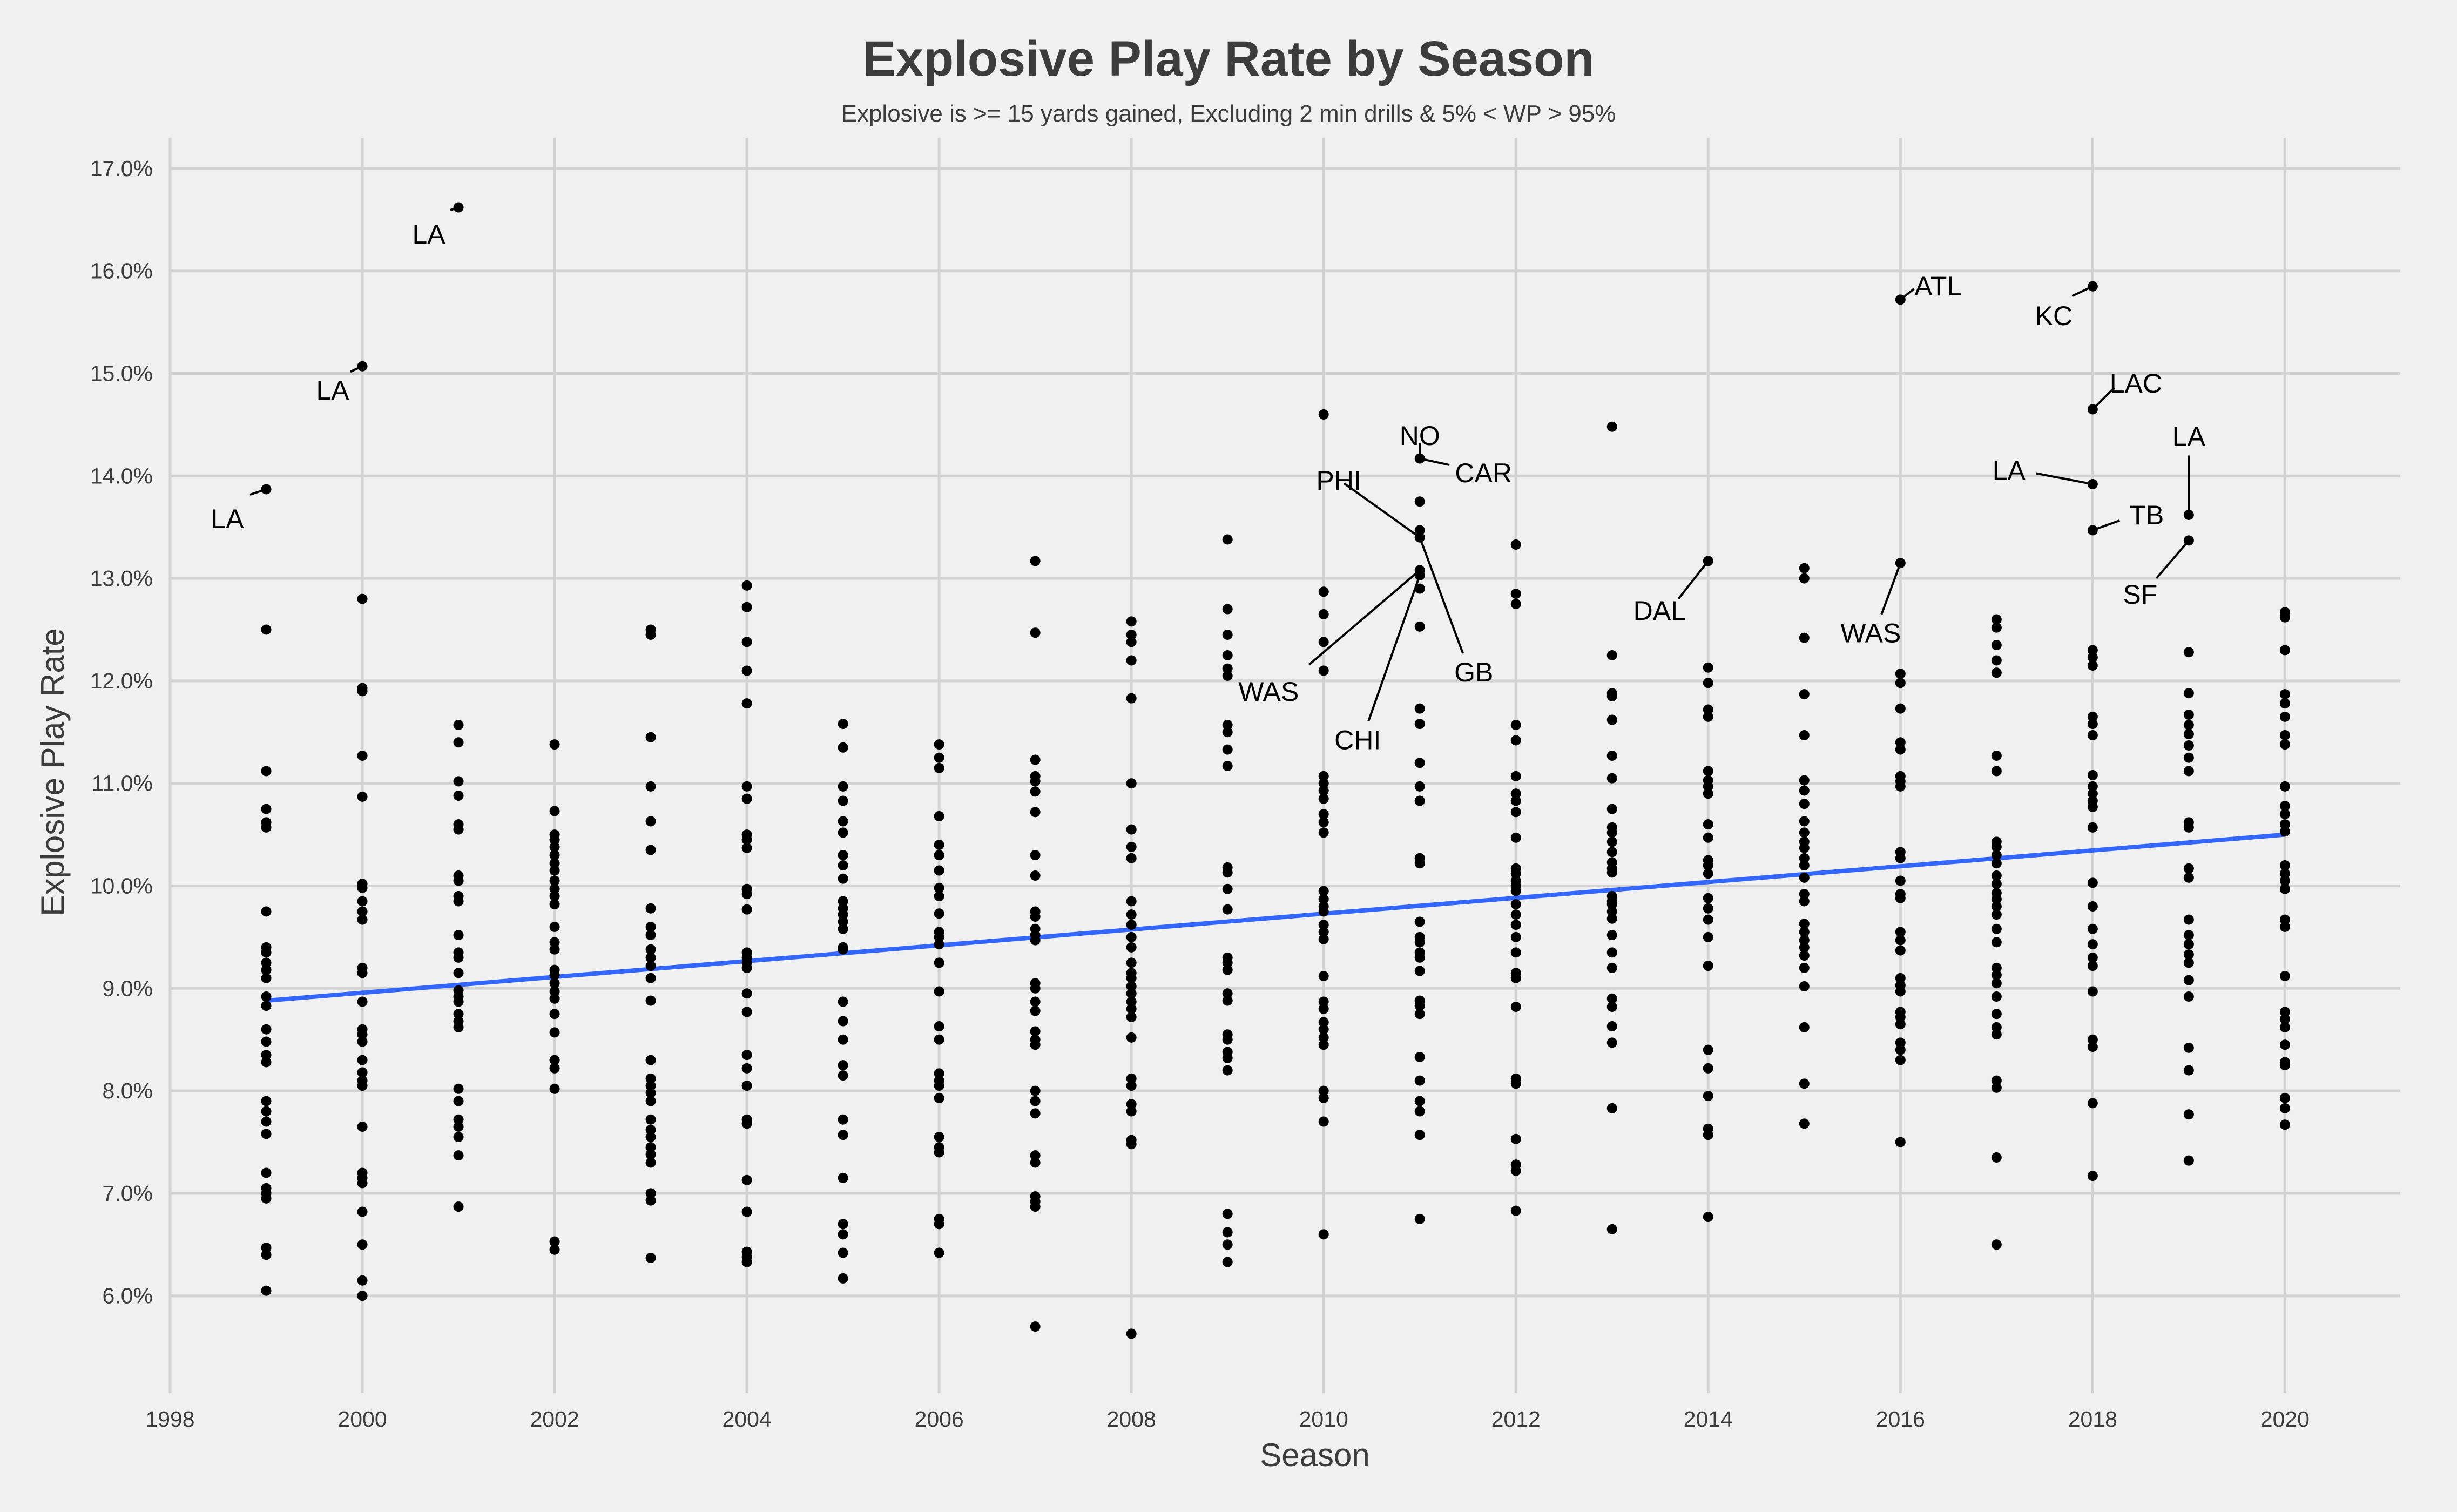 This screenshot has width=2457, height=1512. I want to click on annotation-label: CAR, so click(1483, 473).